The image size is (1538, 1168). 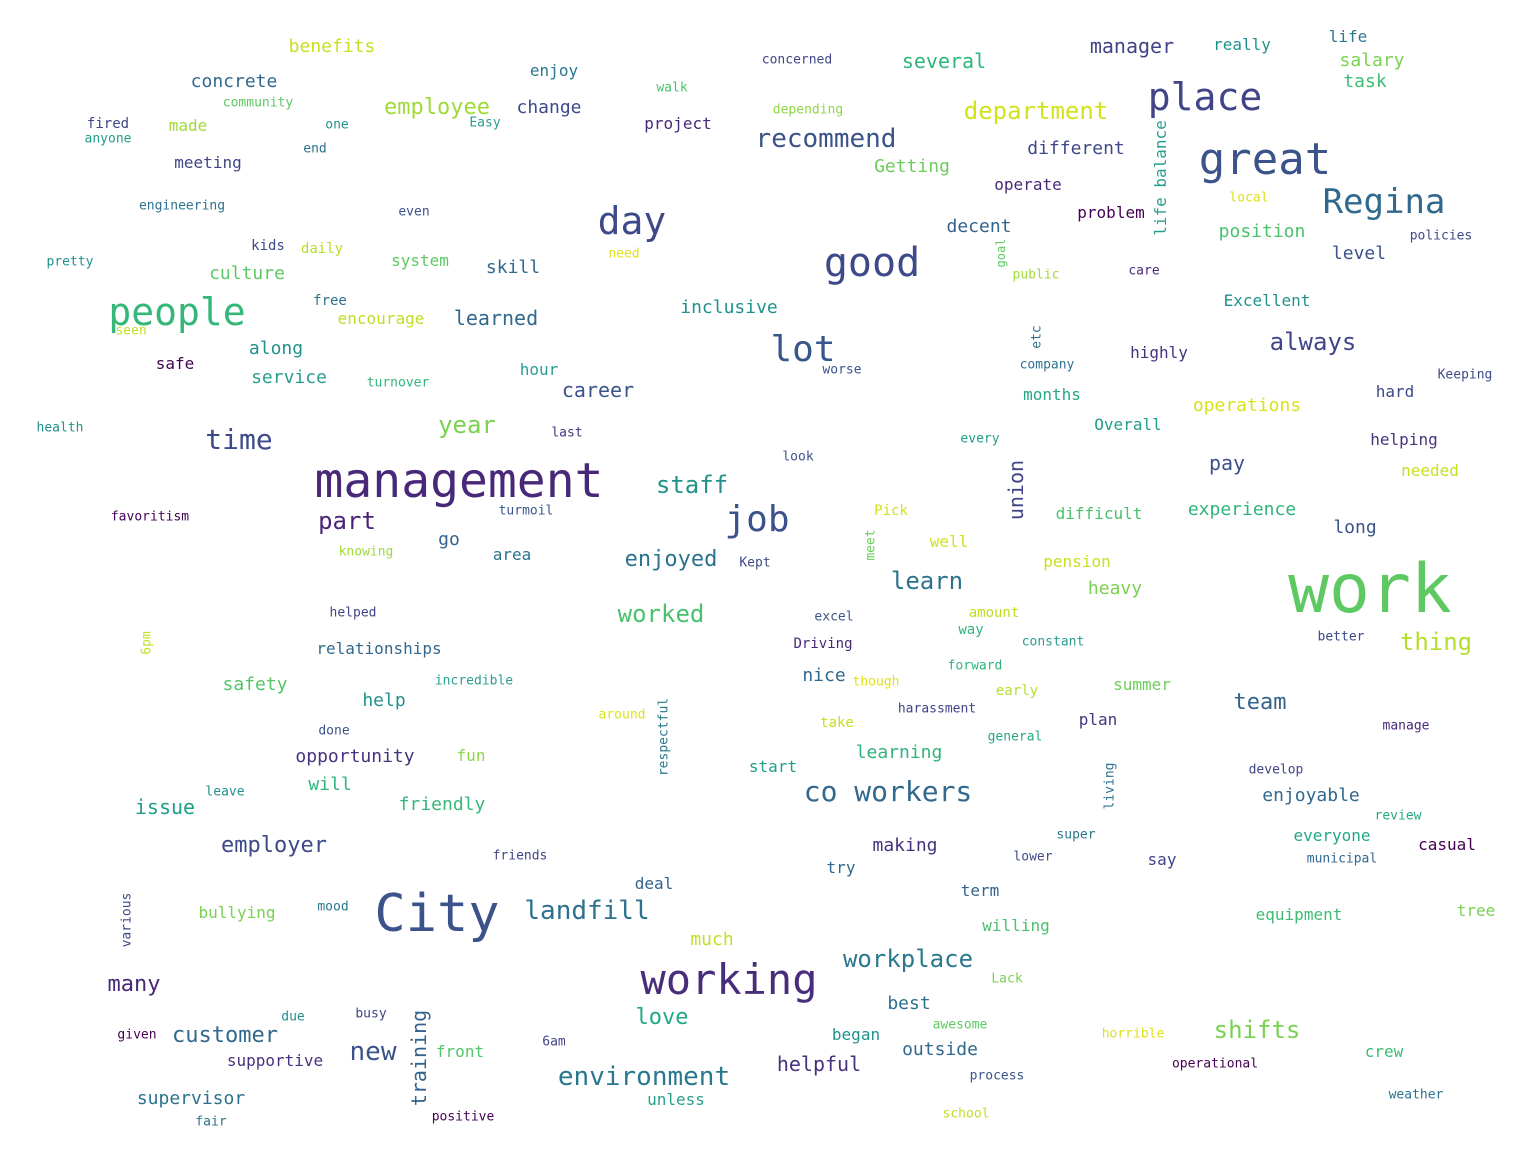 What do you see at coordinates (971, 630) in the screenshot?
I see `word-way: way` at bounding box center [971, 630].